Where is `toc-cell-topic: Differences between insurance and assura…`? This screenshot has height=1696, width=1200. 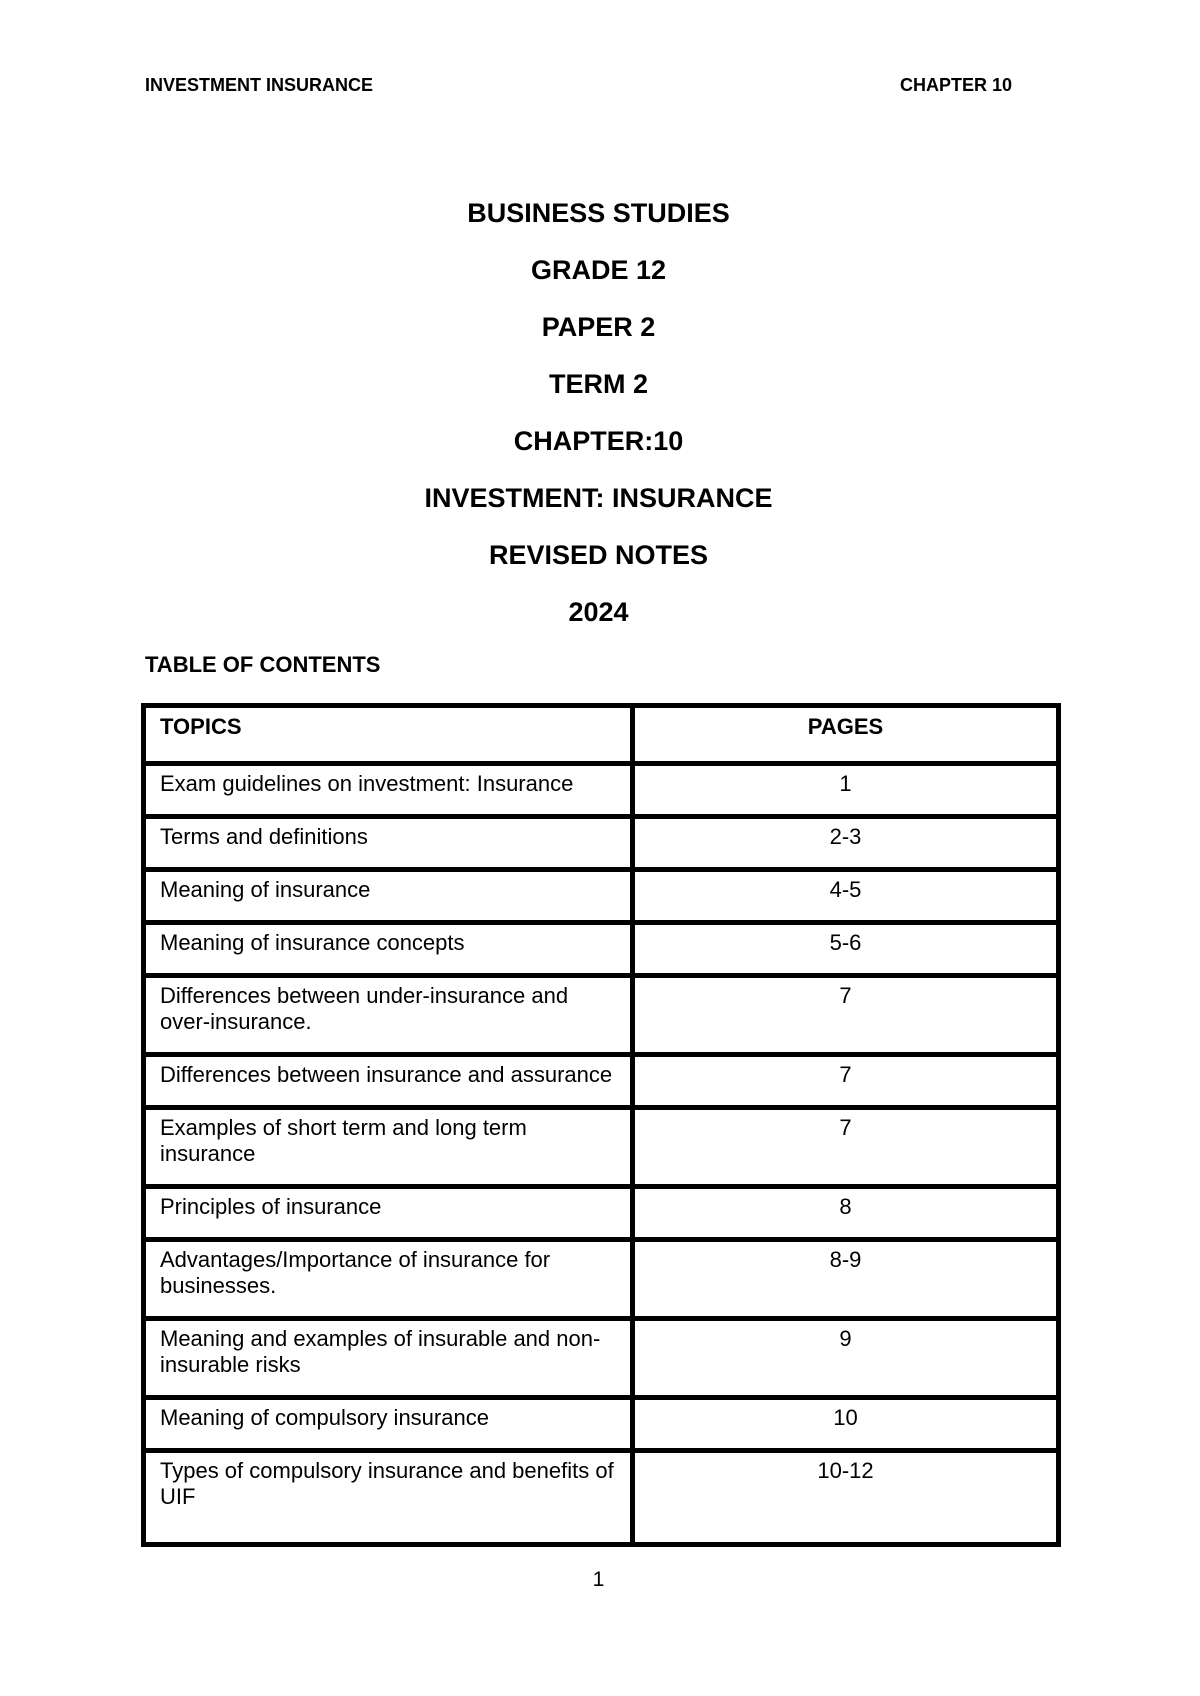
toc-cell-topic: Differences between insurance and assura… is located at coordinates (388, 1081).